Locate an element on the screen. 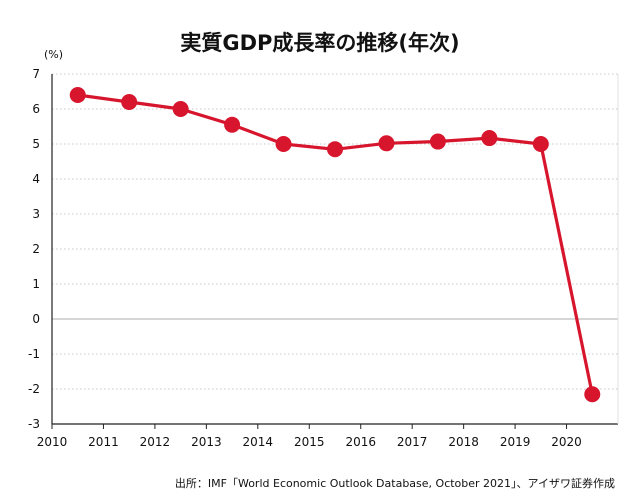 This screenshot has height=504, width=640. y-tick-label: 2 is located at coordinates (36, 249).